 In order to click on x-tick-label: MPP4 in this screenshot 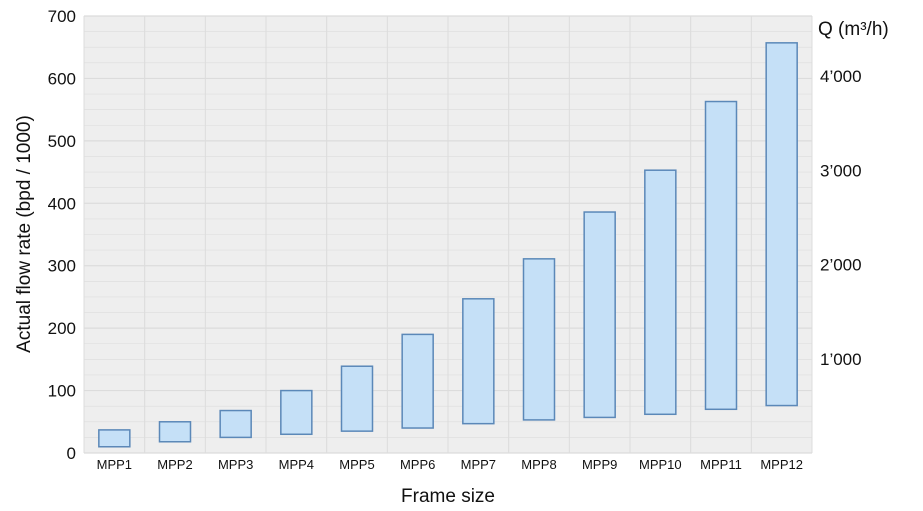, I will do `click(296, 464)`.